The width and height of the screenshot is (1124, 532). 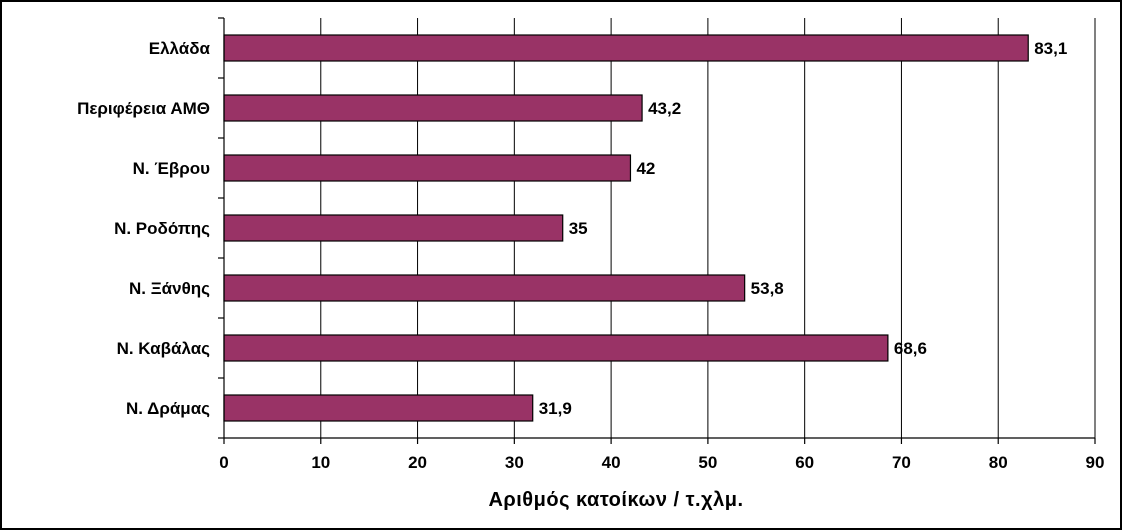 I want to click on data-label: 42, so click(x=645, y=168).